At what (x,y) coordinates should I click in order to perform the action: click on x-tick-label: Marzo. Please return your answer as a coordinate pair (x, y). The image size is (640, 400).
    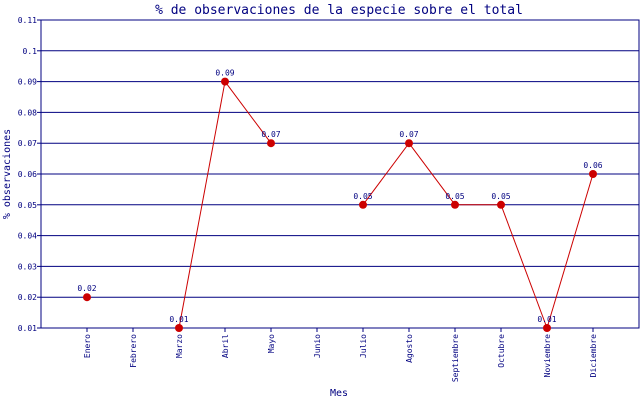
    Looking at the image, I should click on (179, 346).